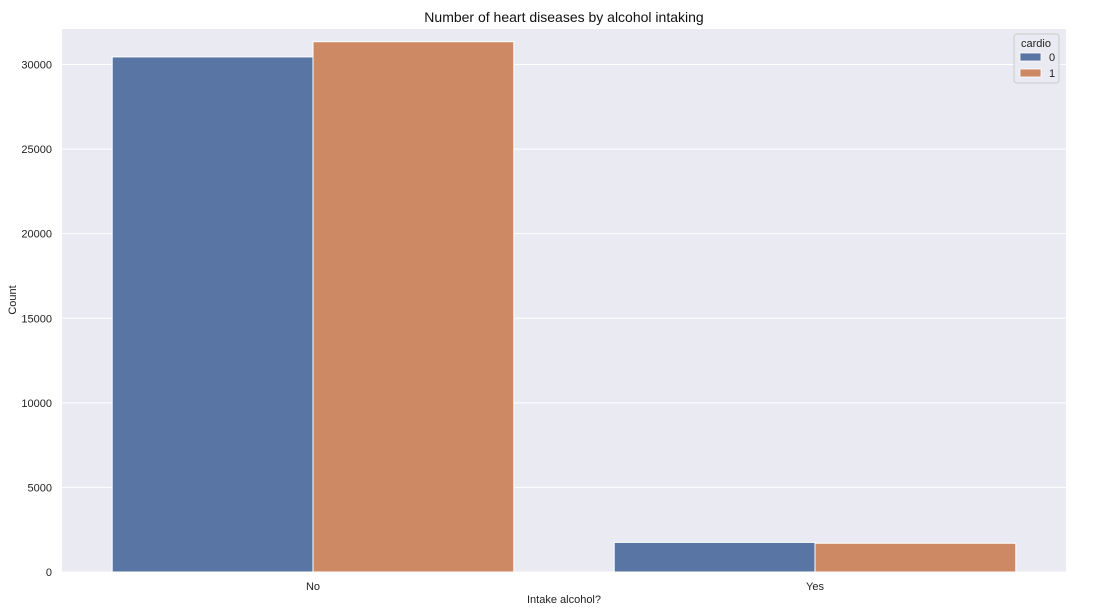 The image size is (1115, 616). I want to click on y-tick-label: 20000, so click(36, 235).